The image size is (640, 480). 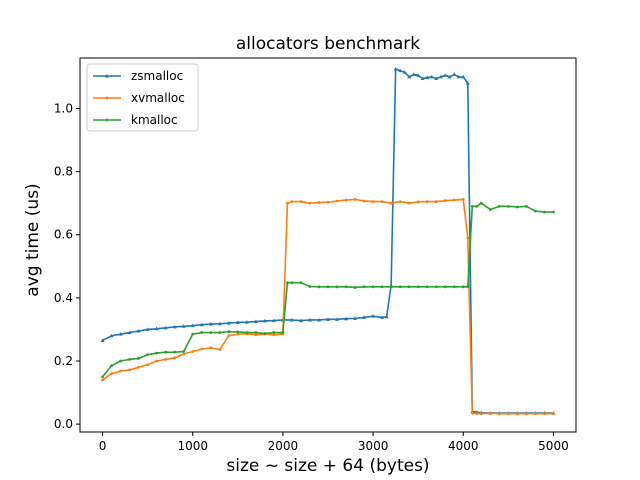 I want to click on y-tick-label: 0.8, so click(x=63, y=172).